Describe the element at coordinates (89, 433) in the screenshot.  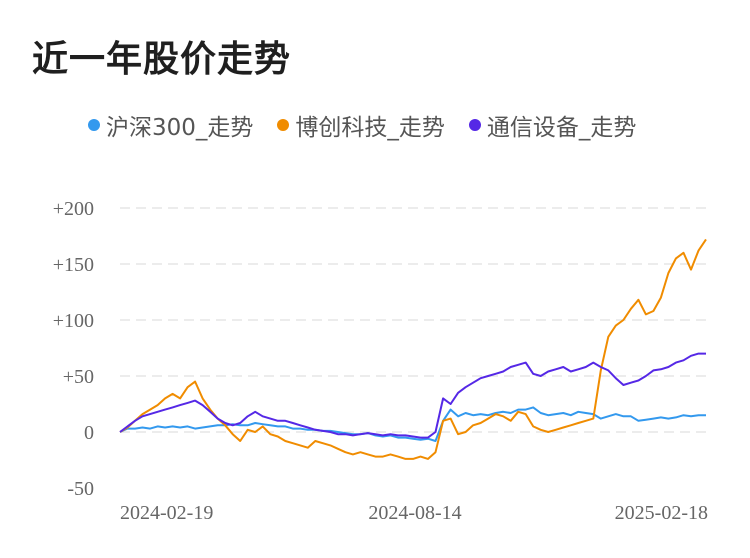
I see `y-tick-label: 0` at that location.